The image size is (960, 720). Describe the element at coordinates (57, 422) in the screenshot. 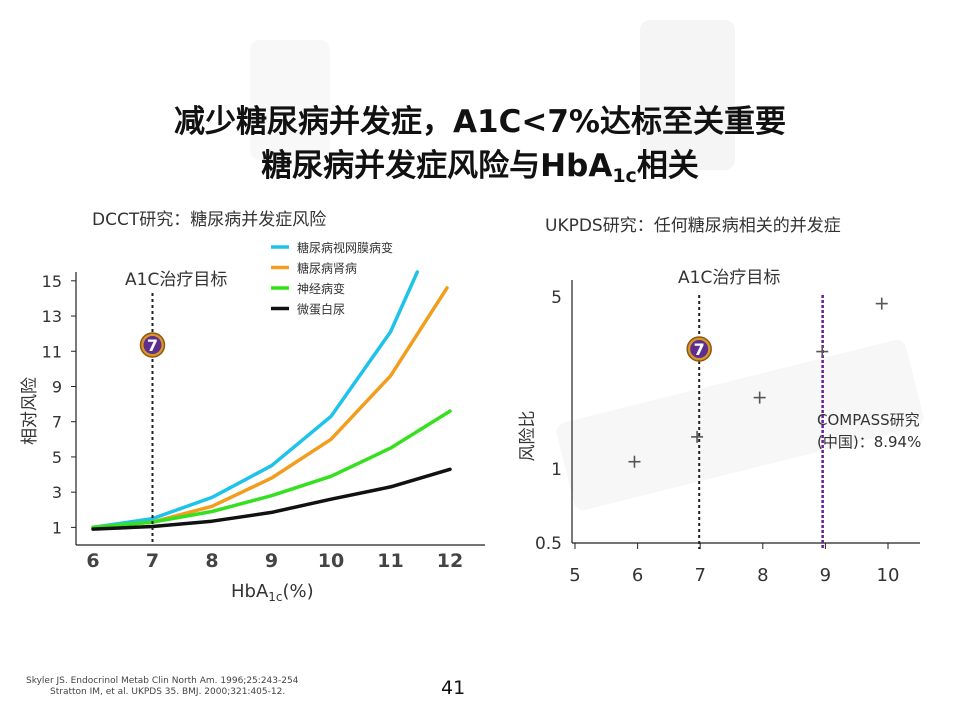

I see `y-tick-label: 7` at that location.